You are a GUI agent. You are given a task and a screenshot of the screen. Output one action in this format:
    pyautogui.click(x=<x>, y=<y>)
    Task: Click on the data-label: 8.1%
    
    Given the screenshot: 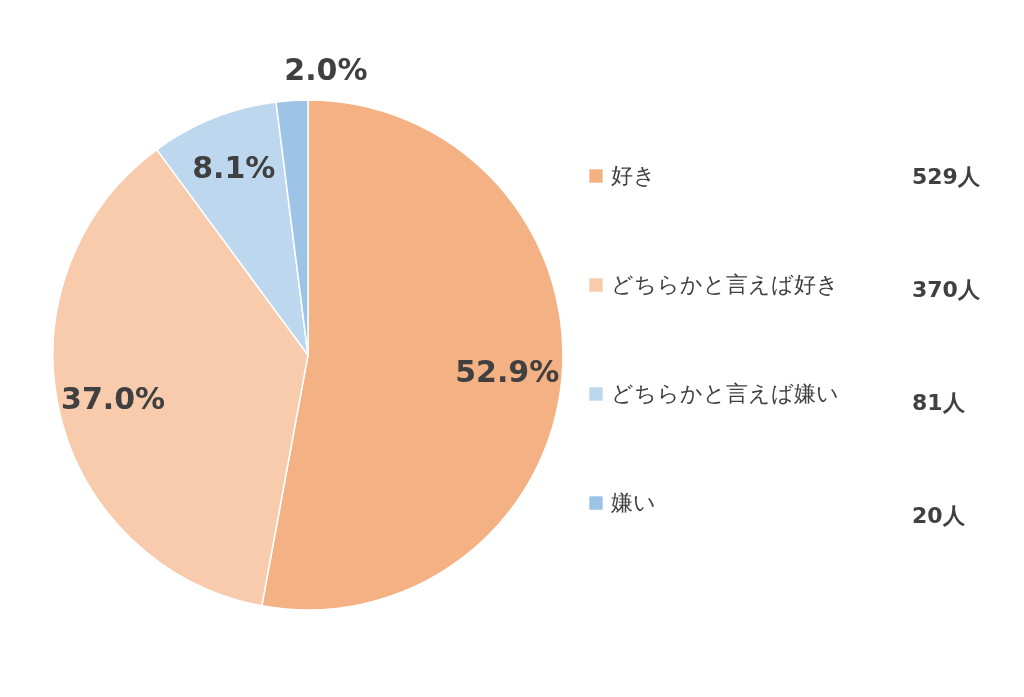 What is the action you would take?
    pyautogui.click(x=234, y=168)
    